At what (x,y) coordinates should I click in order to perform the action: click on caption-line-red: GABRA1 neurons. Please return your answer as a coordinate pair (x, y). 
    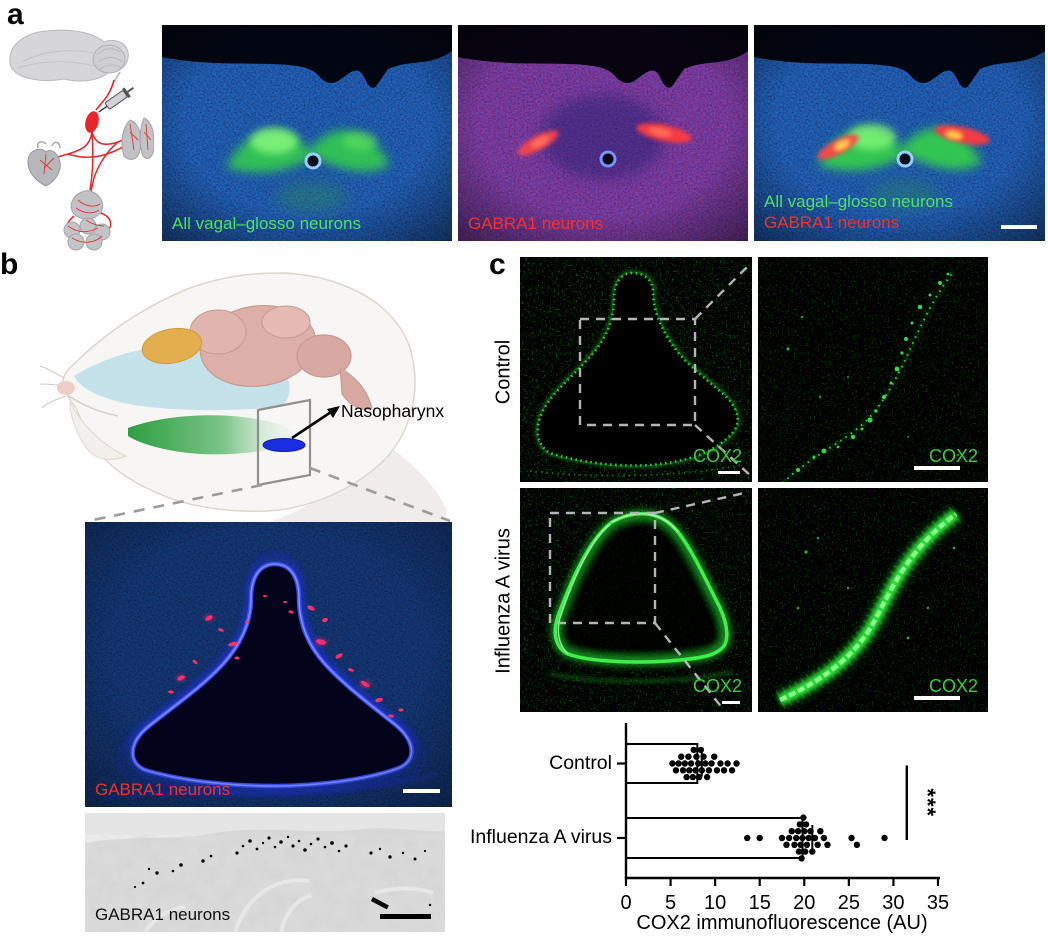
    Looking at the image, I should click on (832, 222).